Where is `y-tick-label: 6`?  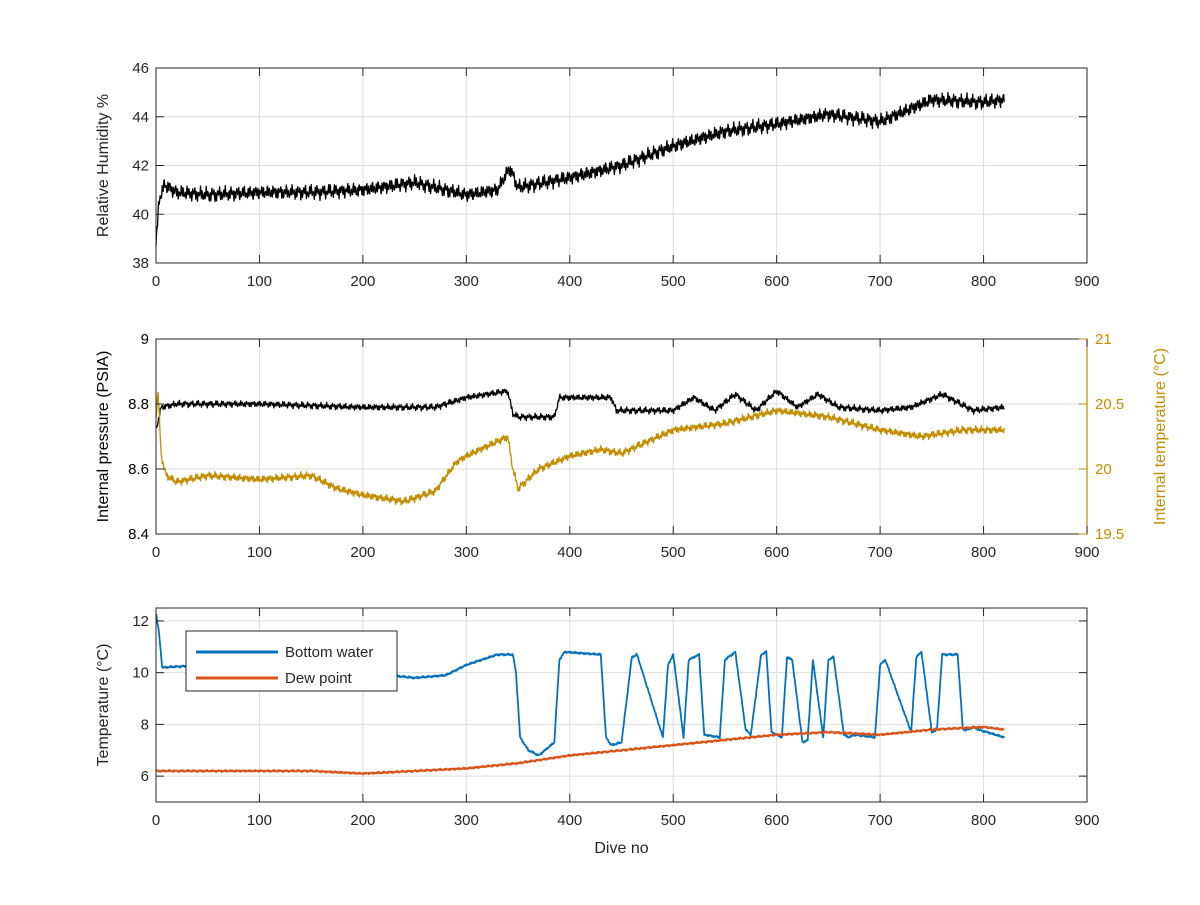
y-tick-label: 6 is located at coordinates (145, 776).